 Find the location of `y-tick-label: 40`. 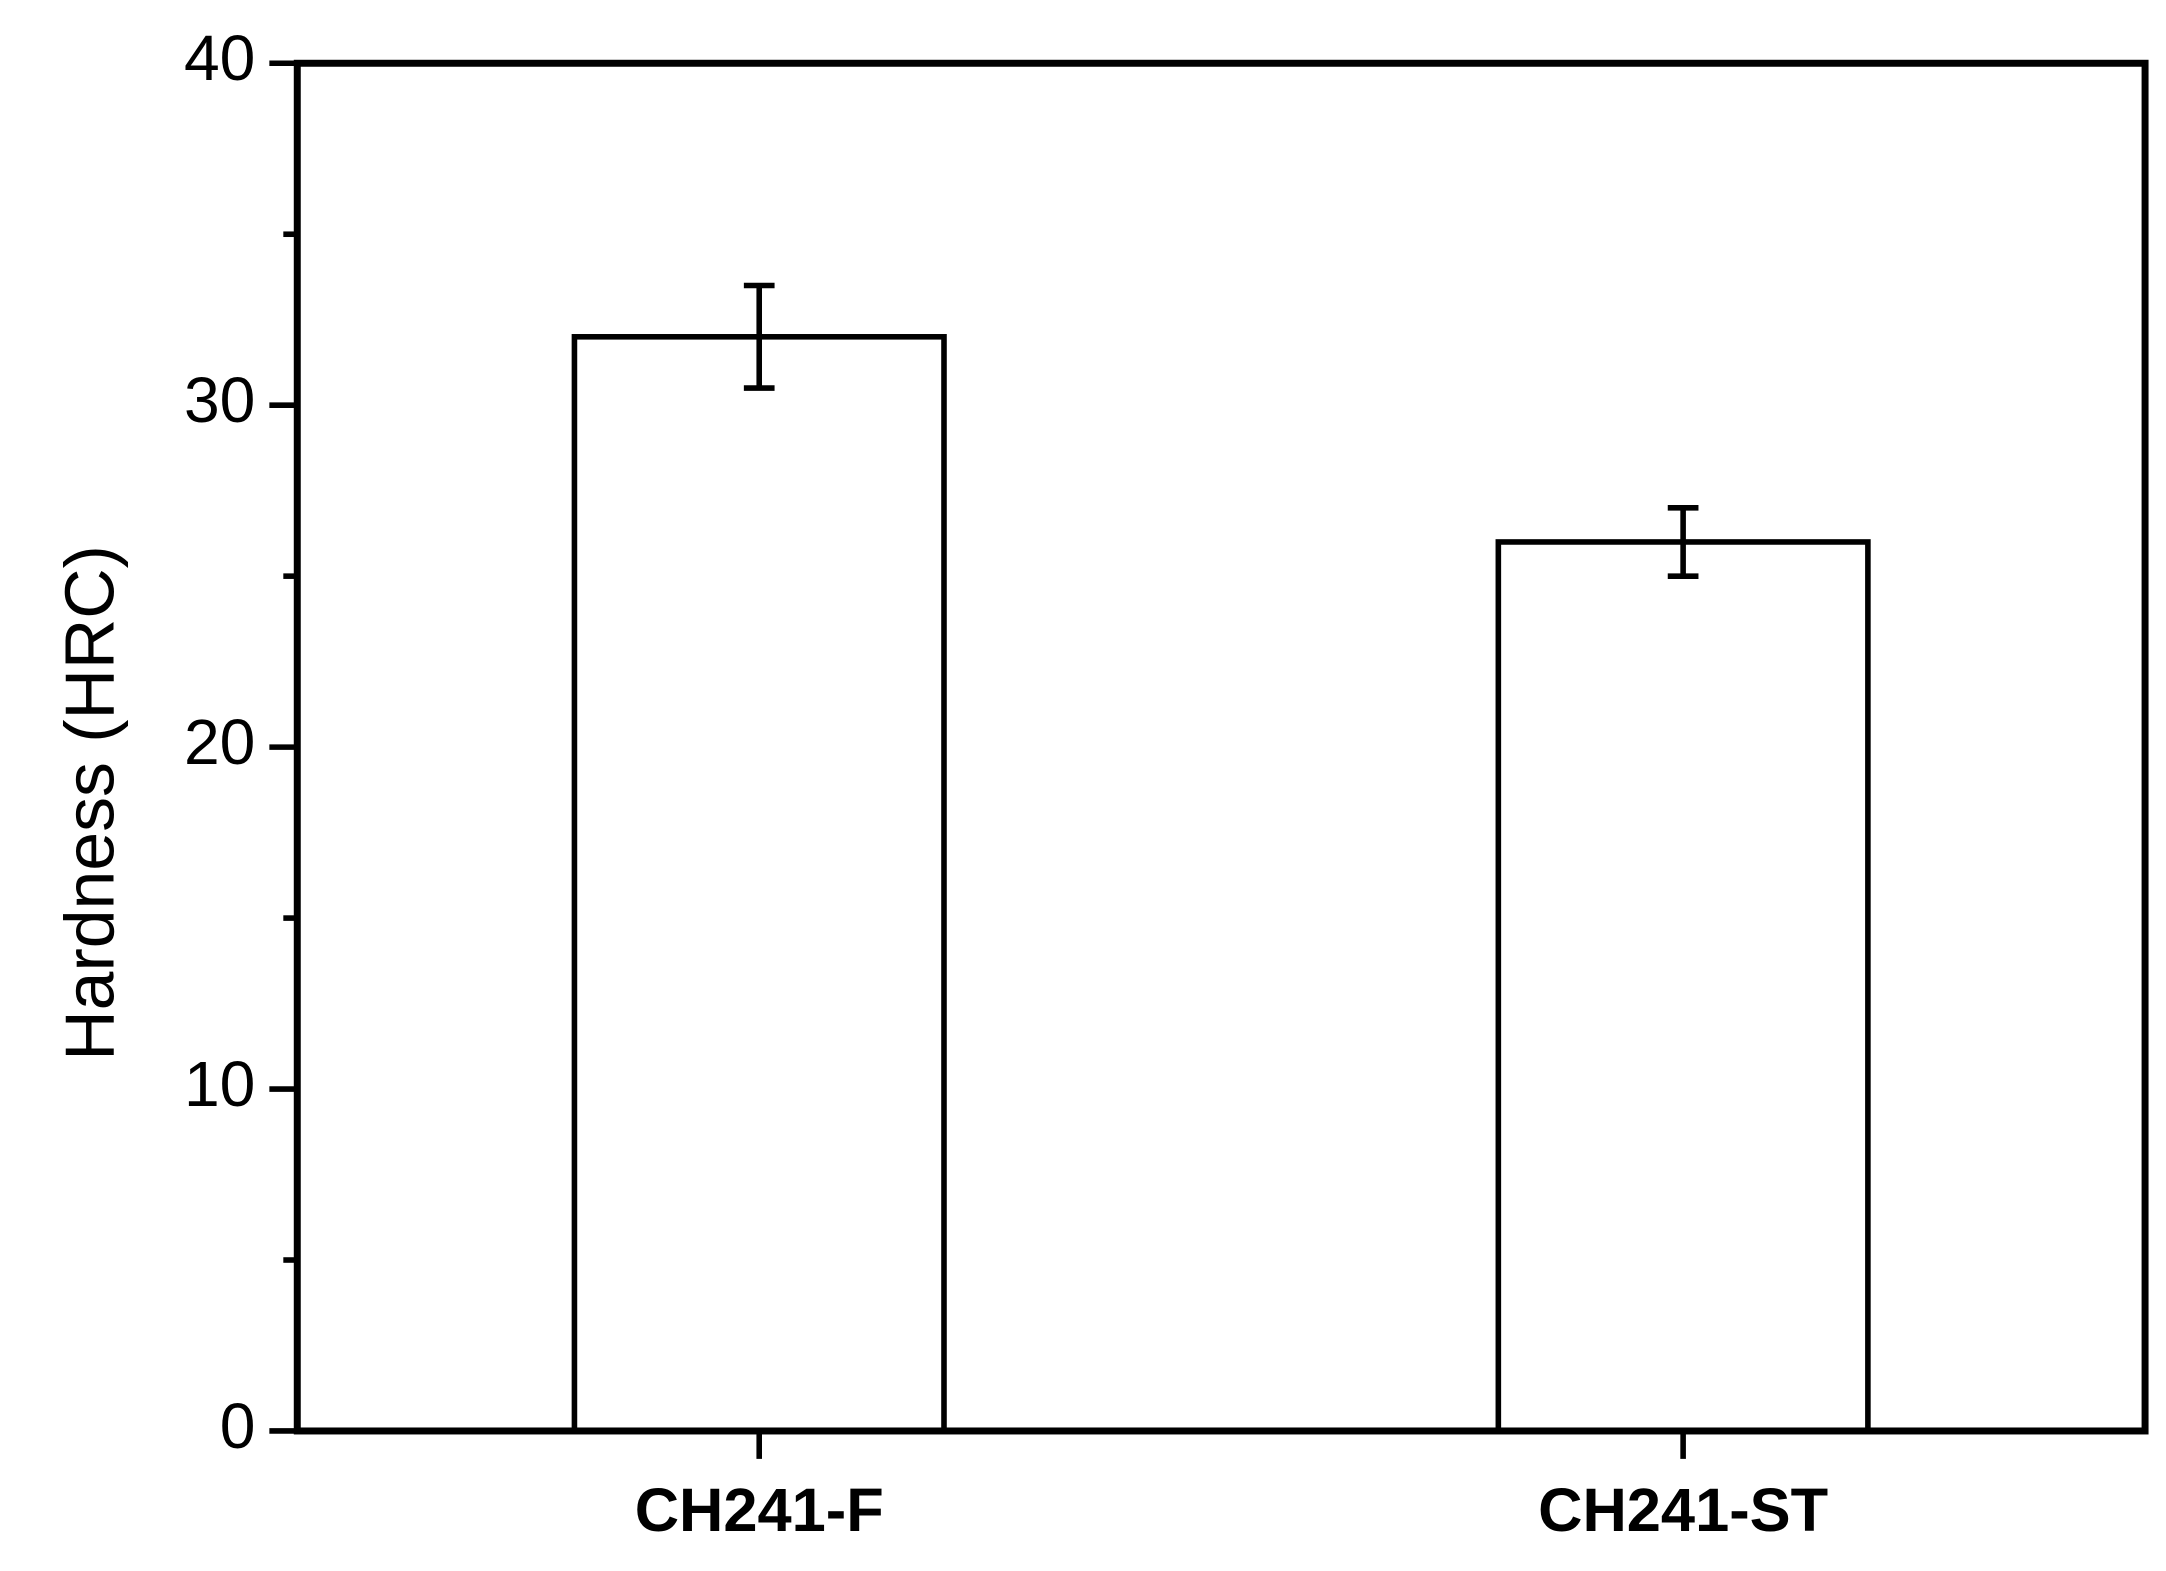

y-tick-label: 40 is located at coordinates (219, 58).